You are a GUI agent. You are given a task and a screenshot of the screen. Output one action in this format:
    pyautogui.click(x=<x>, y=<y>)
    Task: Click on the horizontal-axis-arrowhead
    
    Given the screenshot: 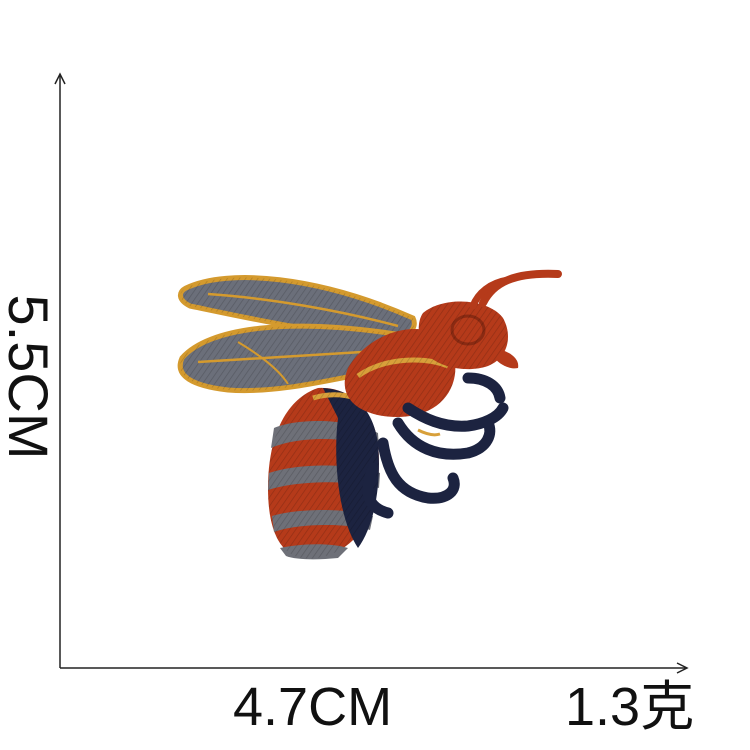 What is the action you would take?
    pyautogui.click(x=682, y=668)
    